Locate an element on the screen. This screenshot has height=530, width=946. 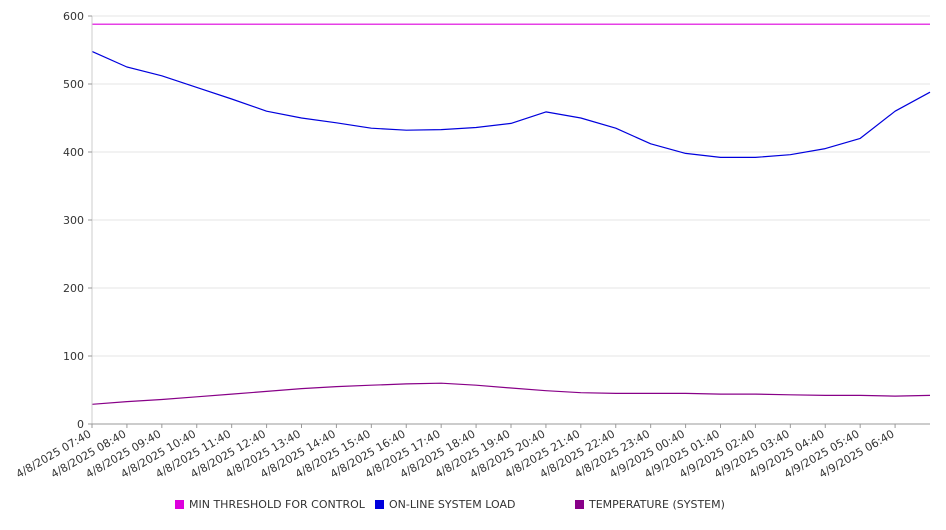
legend-swatch-min-threshold is located at coordinates (179, 504).